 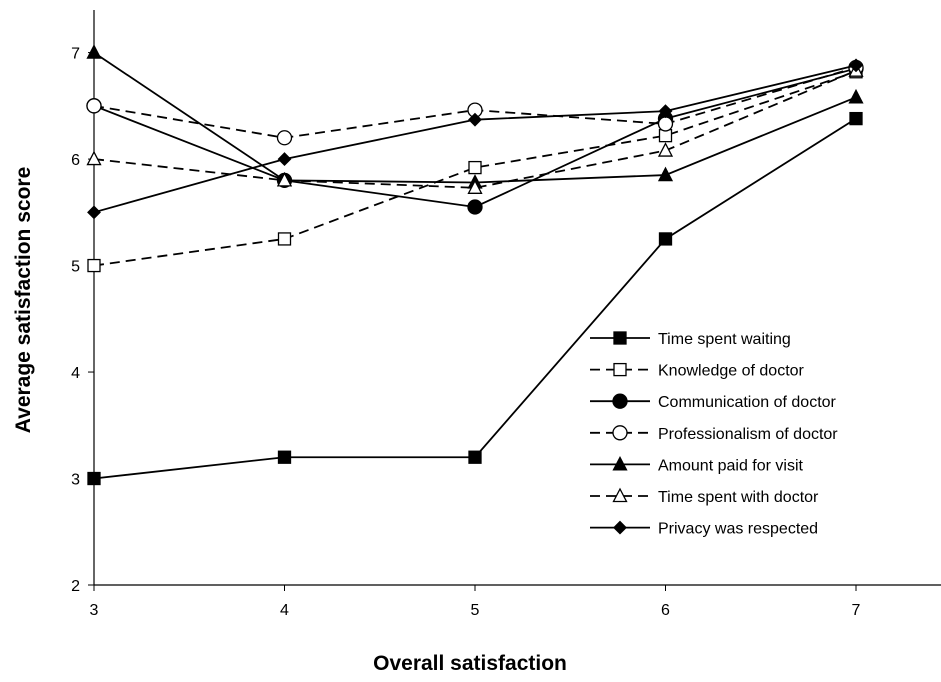 I want to click on legend-label: Knowledge of doctor, so click(x=731, y=371).